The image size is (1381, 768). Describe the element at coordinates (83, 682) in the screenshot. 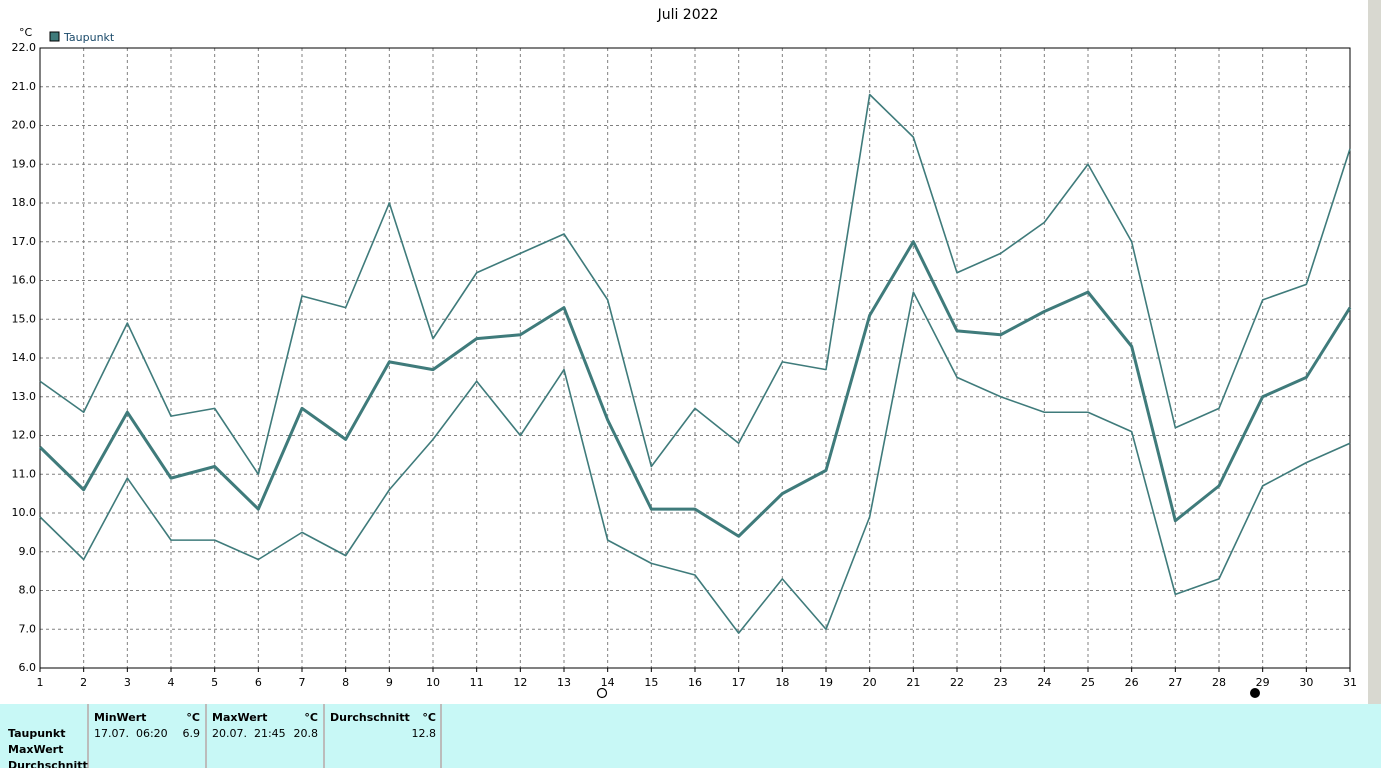

I see `x-tick-label: 2` at that location.